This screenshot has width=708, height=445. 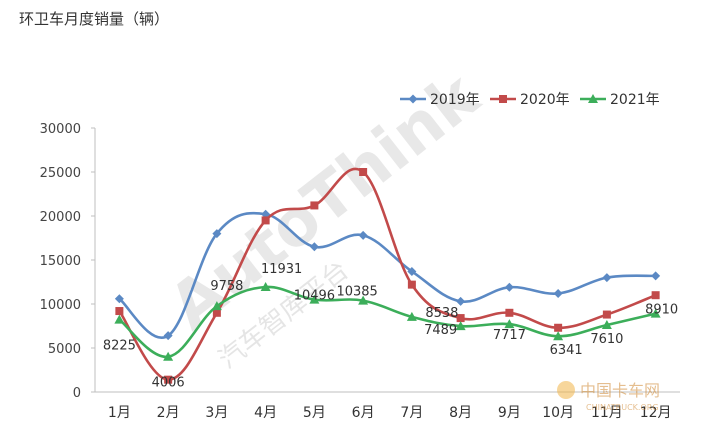 What do you see at coordinates (566, 390) in the screenshot?
I see `source-logo-icon` at bounding box center [566, 390].